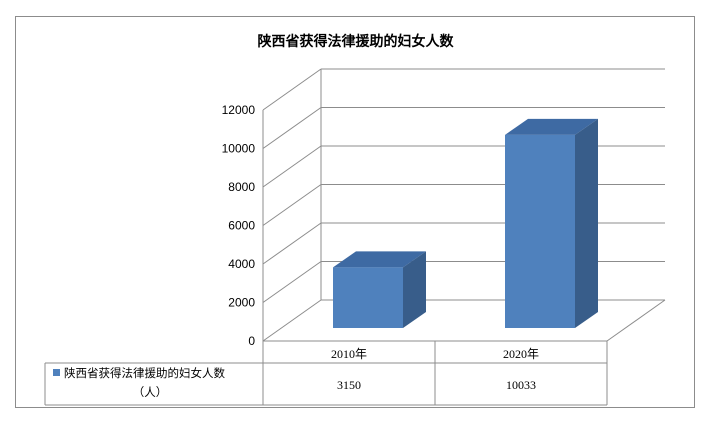  What do you see at coordinates (56, 372) in the screenshot?
I see `legend-swatch` at bounding box center [56, 372].